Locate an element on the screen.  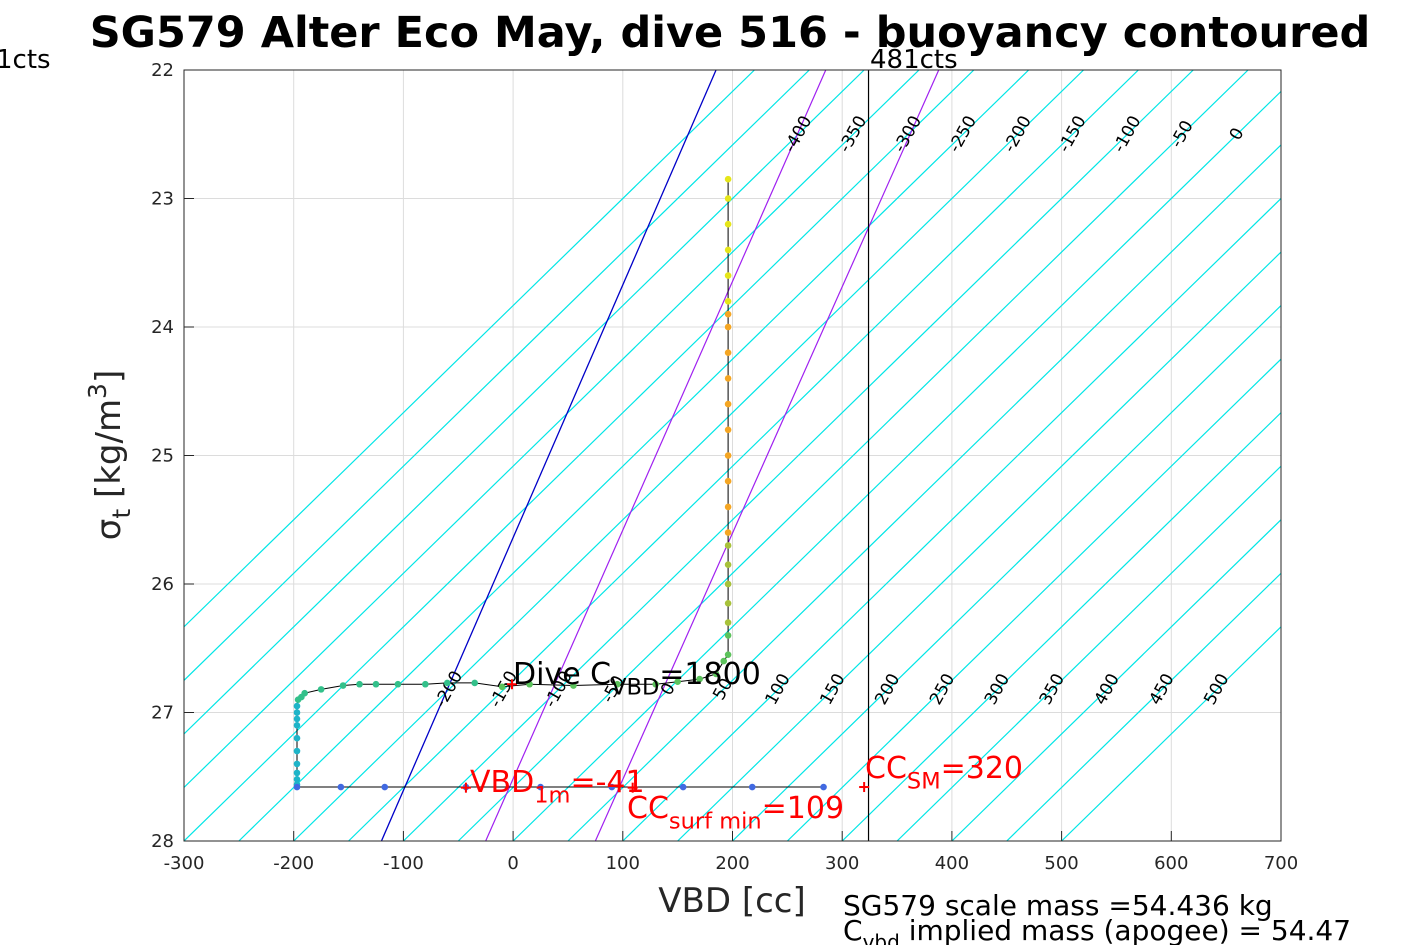
y-axis-superscript: 3 is located at coordinates (97, 391).